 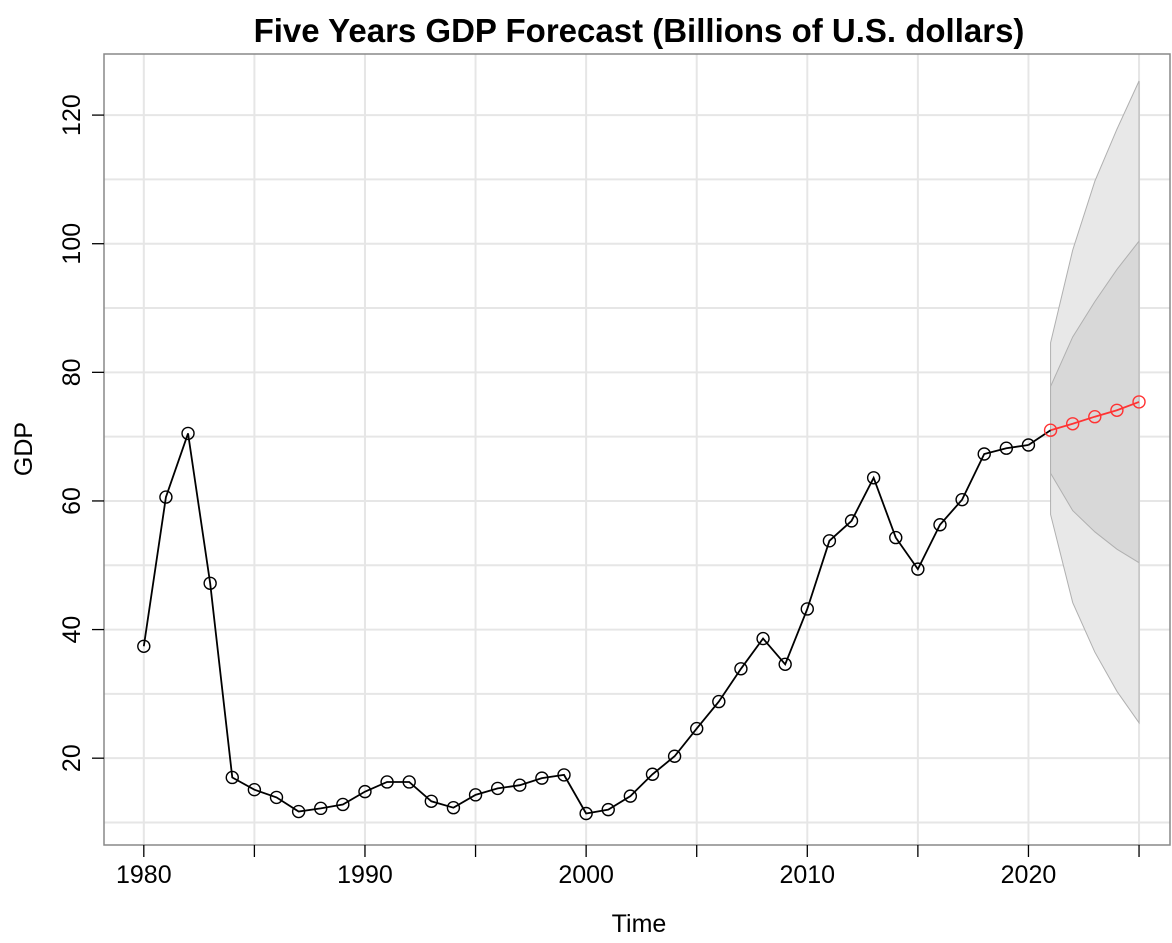 What do you see at coordinates (254, 789) in the screenshot?
I see `observed-point-1985` at bounding box center [254, 789].